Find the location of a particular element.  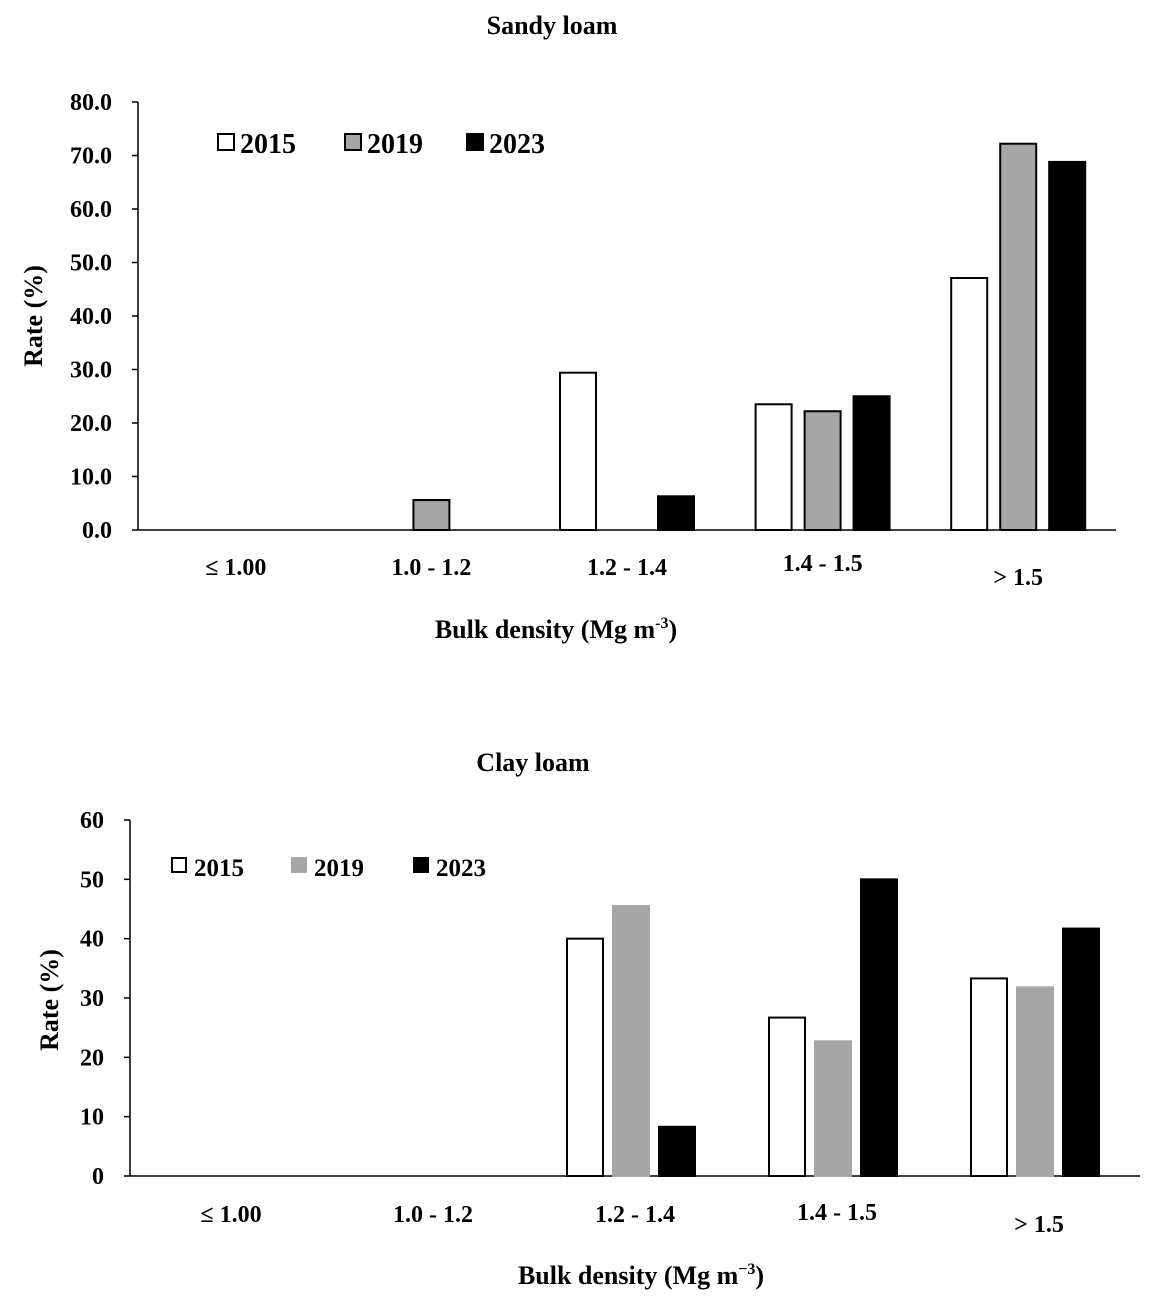

chart-title: Clay loam is located at coordinates (533, 762).